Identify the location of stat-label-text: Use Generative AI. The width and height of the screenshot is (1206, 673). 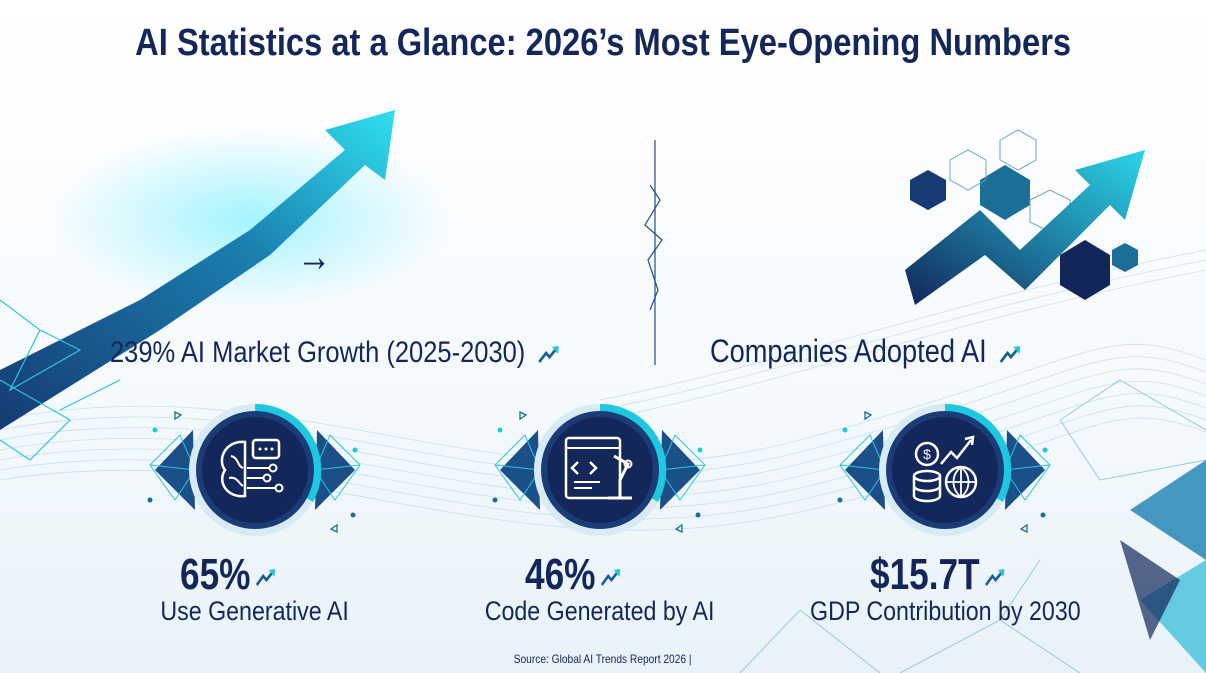
(255, 611).